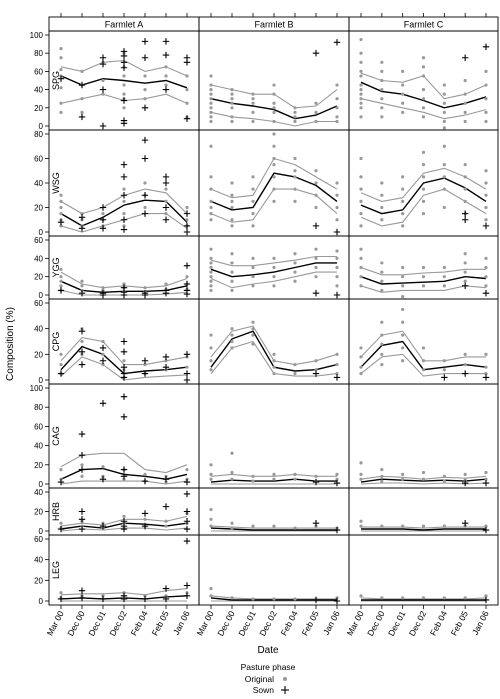 This screenshot has width=500, height=699. What do you see at coordinates (259, 679) in the screenshot?
I see `legend-label-original: Original` at bounding box center [259, 679].